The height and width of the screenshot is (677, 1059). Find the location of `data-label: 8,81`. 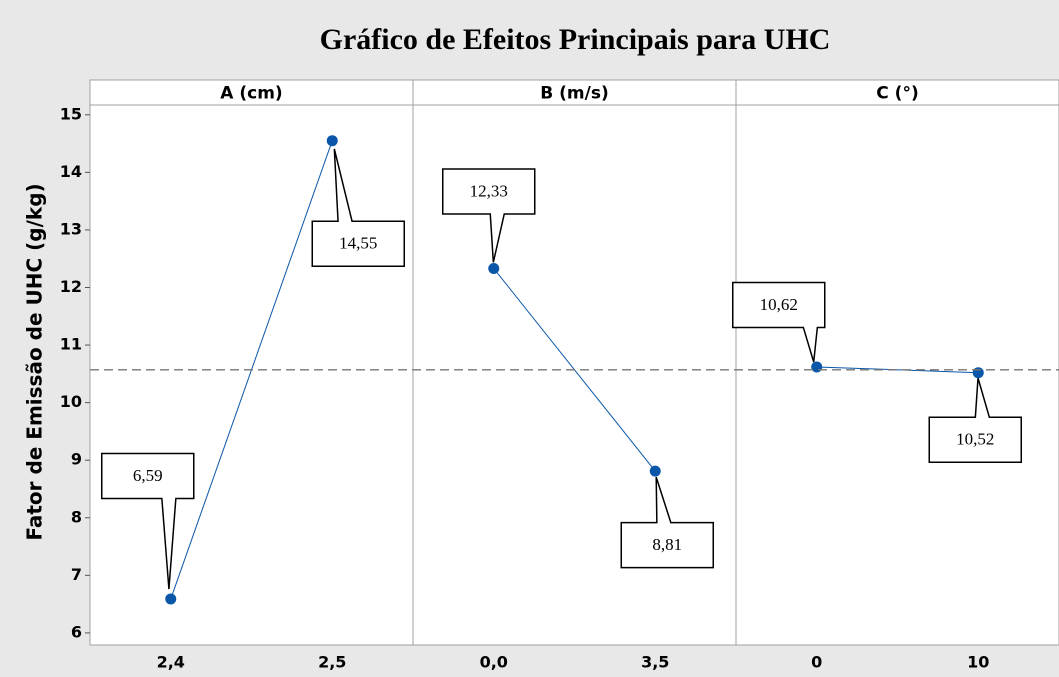

data-label: 8,81 is located at coordinates (667, 544).